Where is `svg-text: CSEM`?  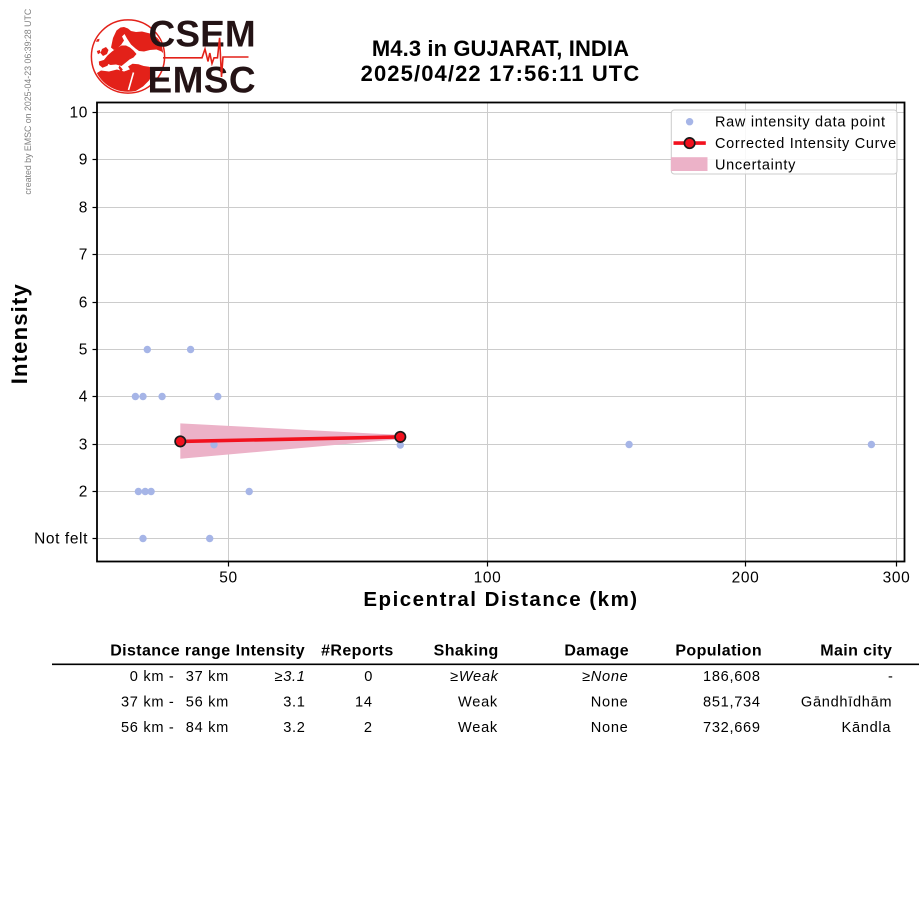 svg-text: CSEM is located at coordinates (202, 33).